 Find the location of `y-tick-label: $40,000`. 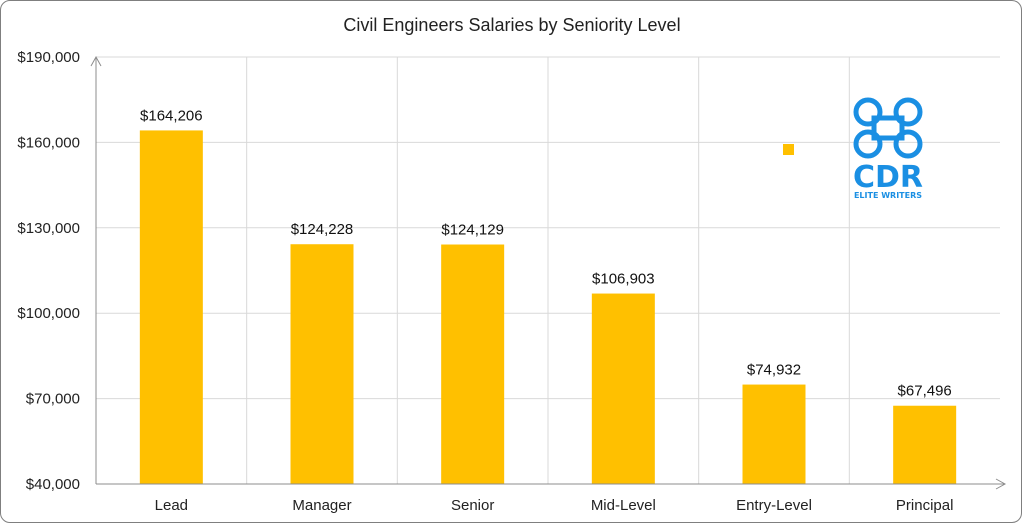

y-tick-label: $40,000 is located at coordinates (53, 484).